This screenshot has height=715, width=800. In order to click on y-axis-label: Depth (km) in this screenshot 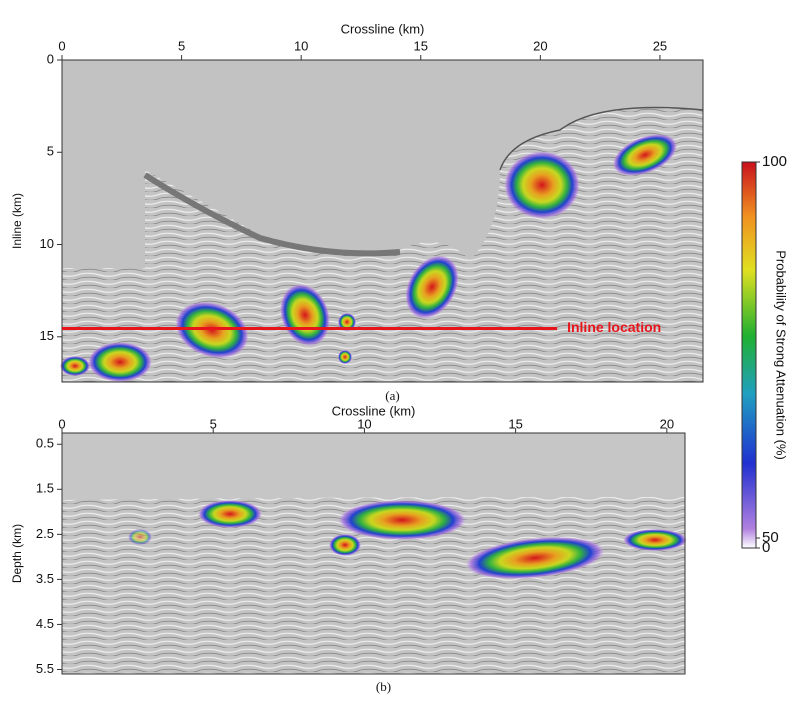, I will do `click(17, 553)`.